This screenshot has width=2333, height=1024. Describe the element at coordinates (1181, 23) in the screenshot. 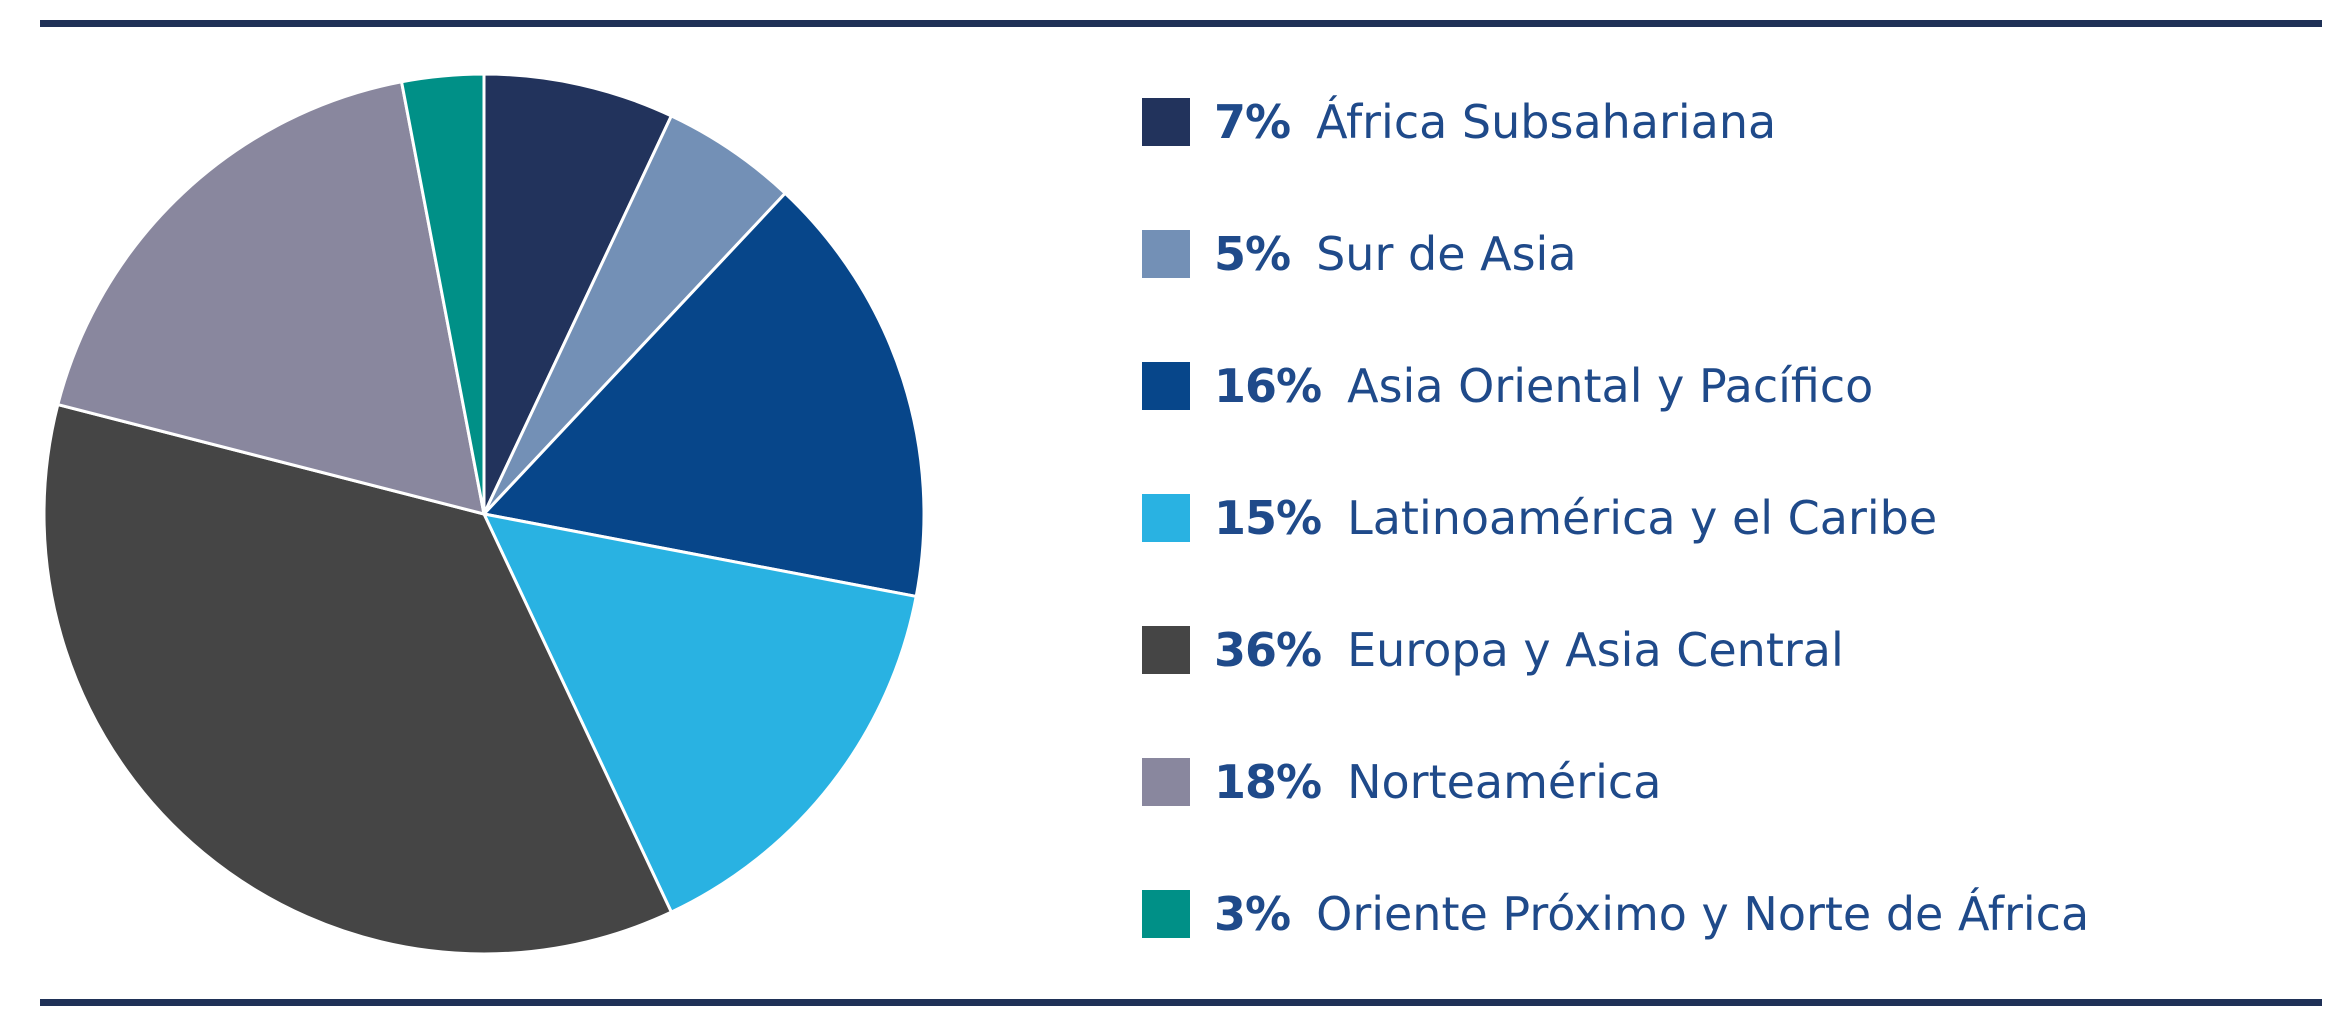

I see `top-rule` at that location.